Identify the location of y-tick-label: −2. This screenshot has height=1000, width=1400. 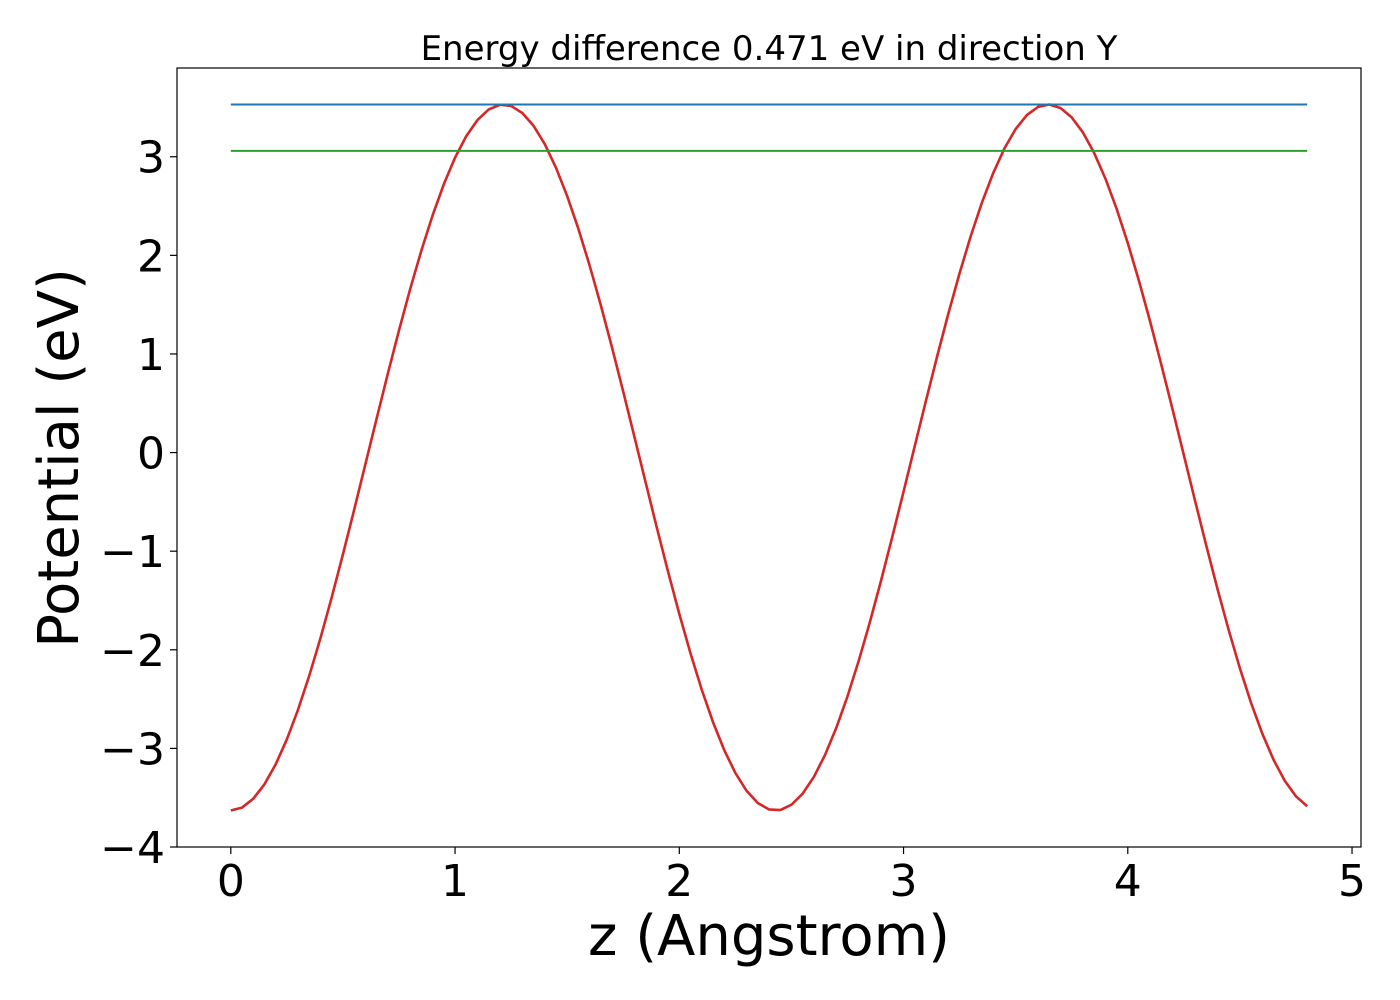
(132, 651).